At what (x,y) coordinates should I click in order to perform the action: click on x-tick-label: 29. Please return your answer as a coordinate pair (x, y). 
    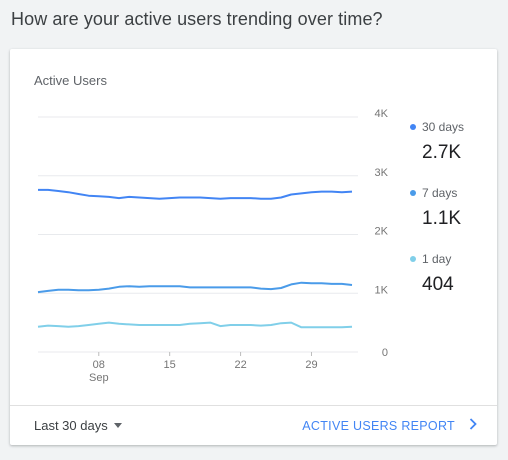
    Looking at the image, I should click on (311, 365).